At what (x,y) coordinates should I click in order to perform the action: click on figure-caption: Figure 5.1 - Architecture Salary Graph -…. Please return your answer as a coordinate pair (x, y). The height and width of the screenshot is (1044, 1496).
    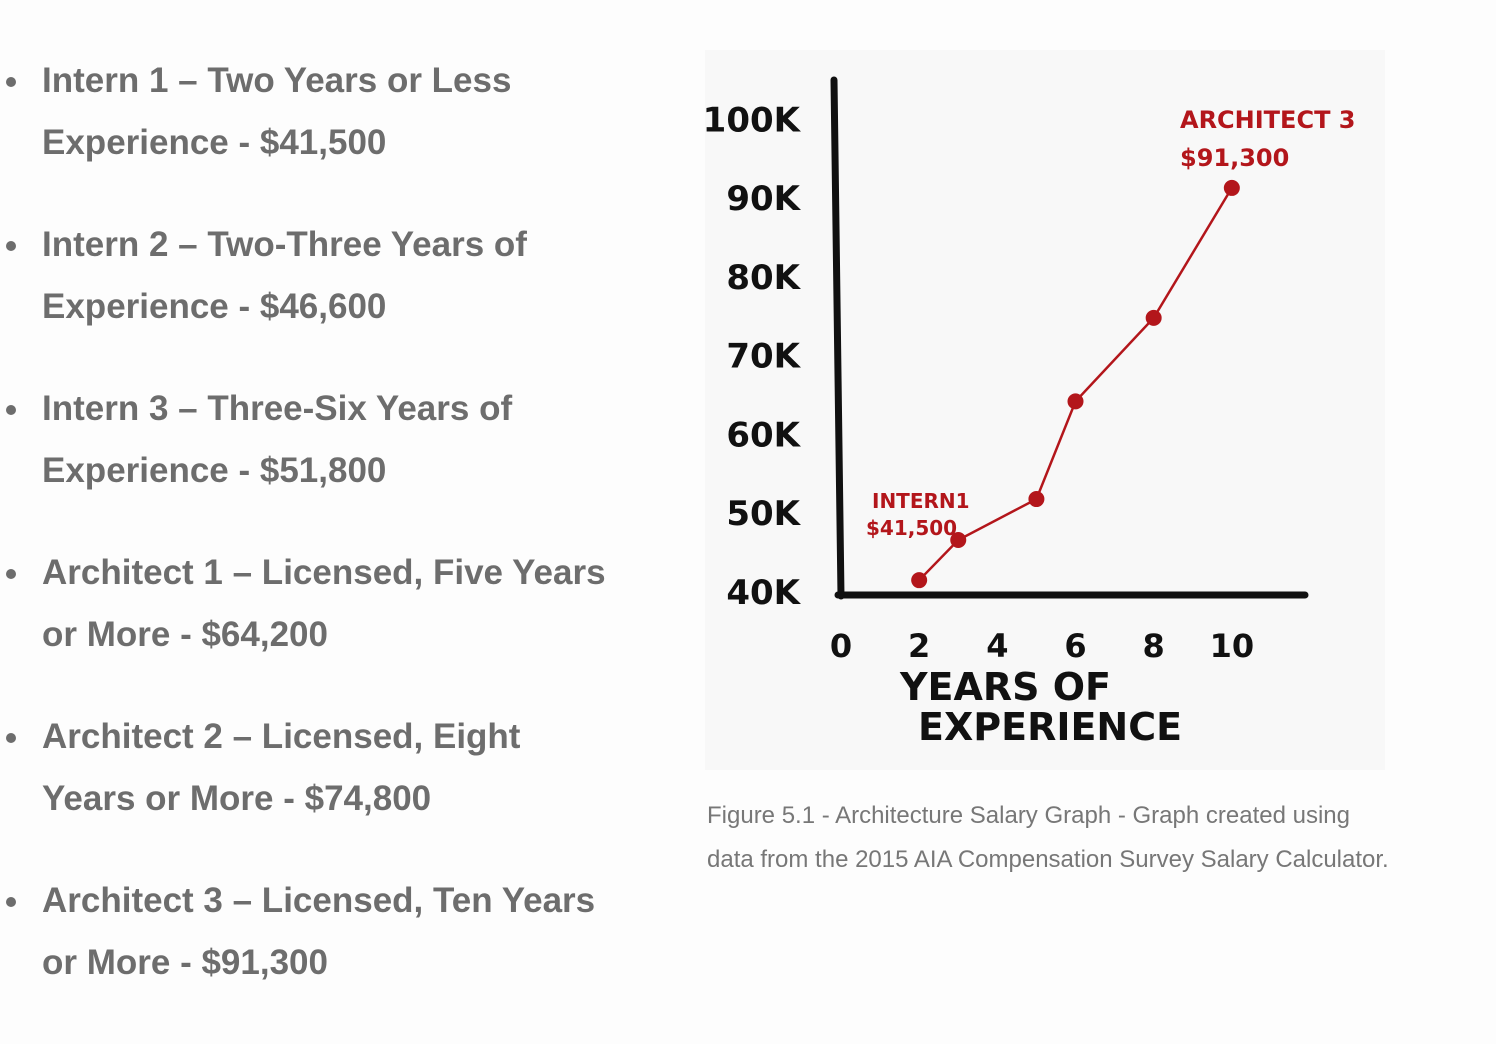
    Looking at the image, I should click on (1048, 837).